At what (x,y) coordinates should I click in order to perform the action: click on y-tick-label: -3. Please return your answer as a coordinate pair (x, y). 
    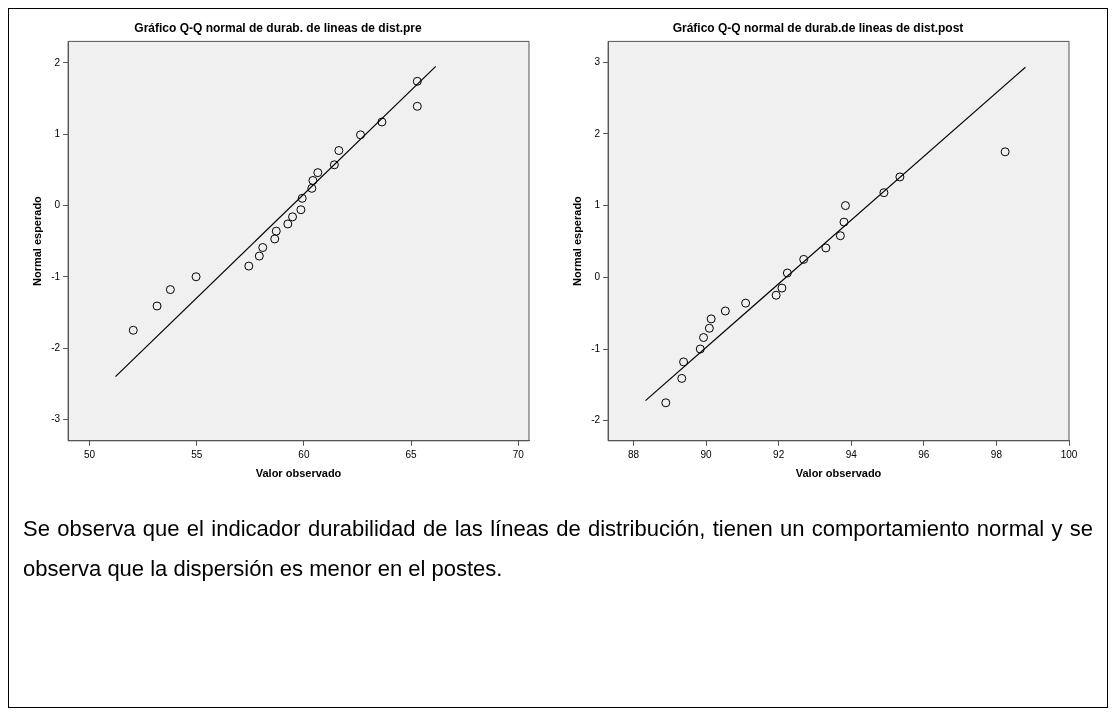
    Looking at the image, I should click on (56, 419).